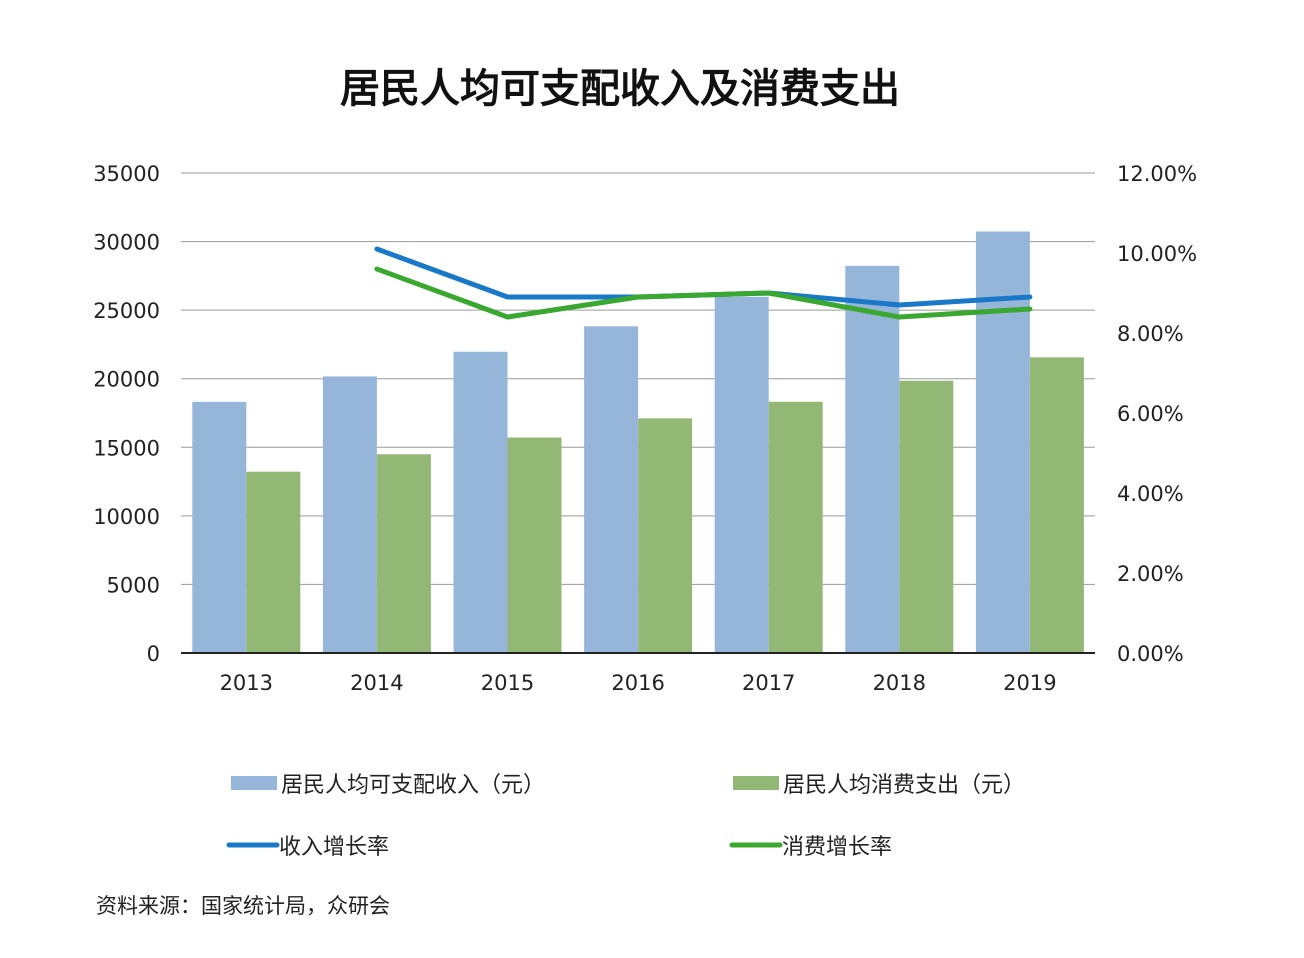  What do you see at coordinates (246, 683) in the screenshot?
I see `x-tick-label: 2013` at bounding box center [246, 683].